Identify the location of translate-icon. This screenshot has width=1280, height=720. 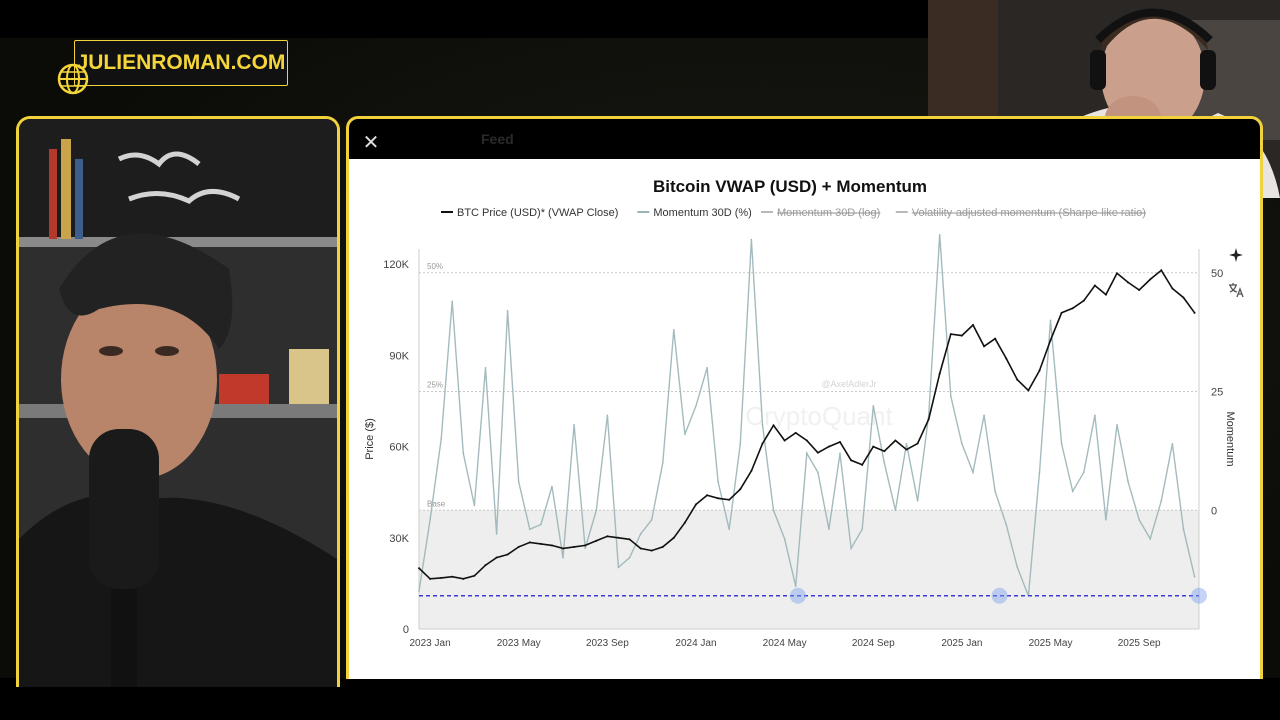
(1236, 292).